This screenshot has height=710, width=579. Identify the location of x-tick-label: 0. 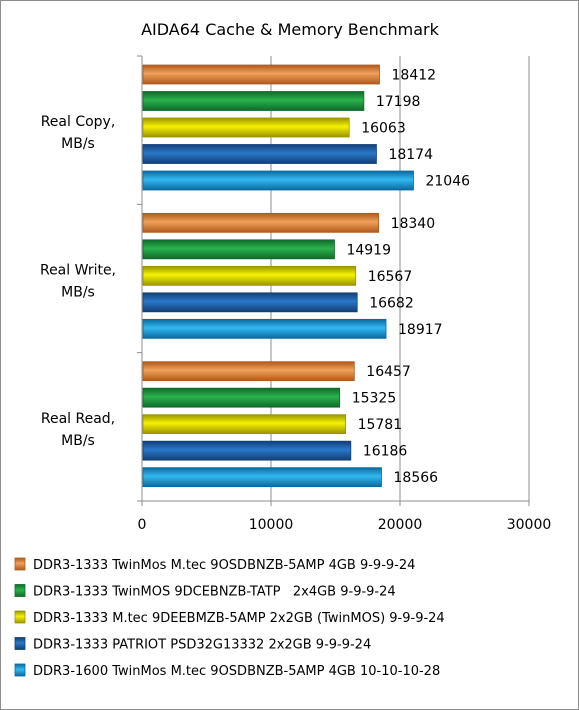
(142, 525).